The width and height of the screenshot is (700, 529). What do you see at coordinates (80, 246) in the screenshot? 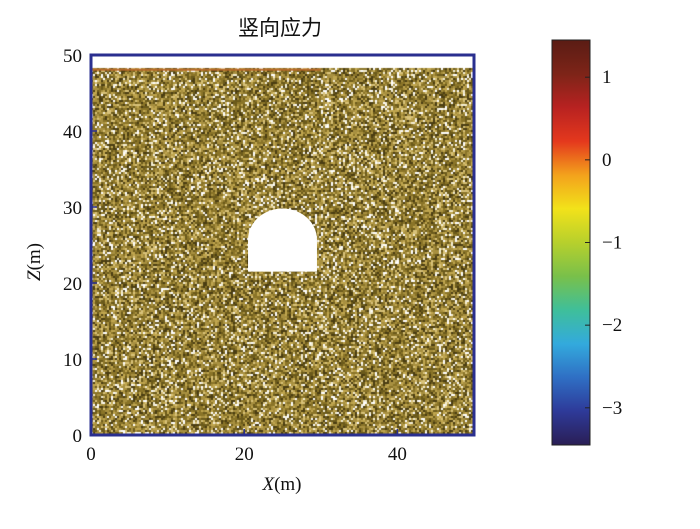
I see `y-axis: 0 10 20 30 40 50` at bounding box center [80, 246].